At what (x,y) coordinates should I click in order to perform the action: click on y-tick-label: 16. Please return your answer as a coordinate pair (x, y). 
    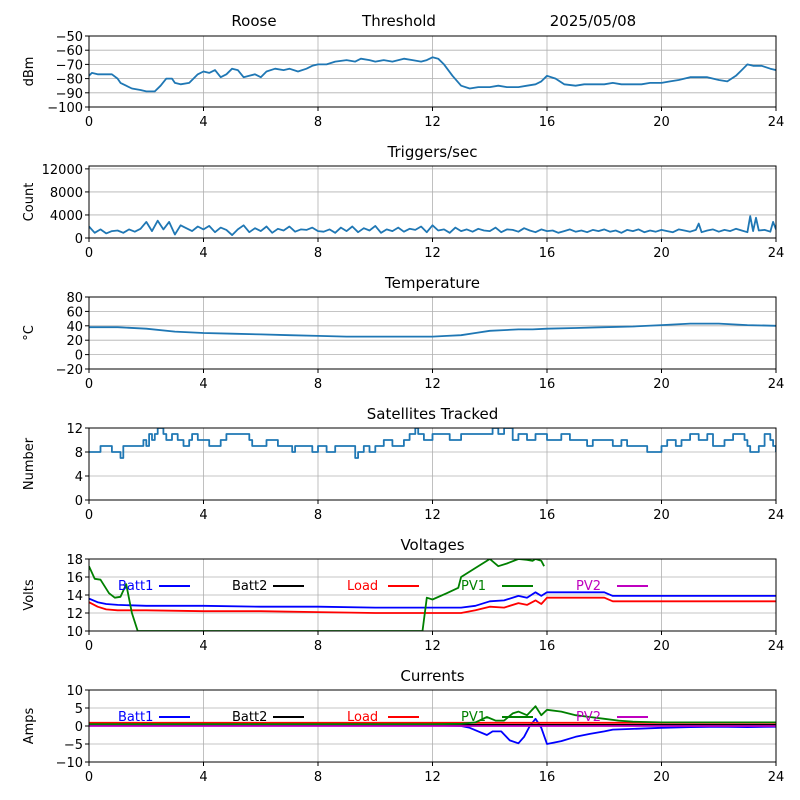
    Looking at the image, I should click on (74, 578).